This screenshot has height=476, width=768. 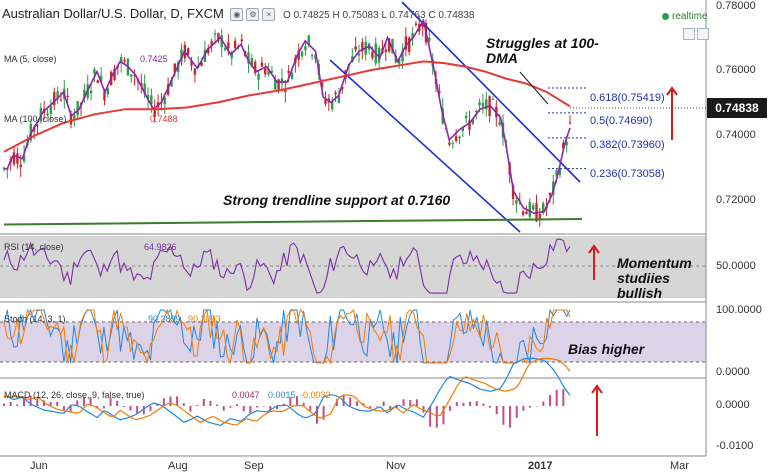 I want to click on stoch-legend: Stoch (14, 3, 1), so click(x=35, y=319).